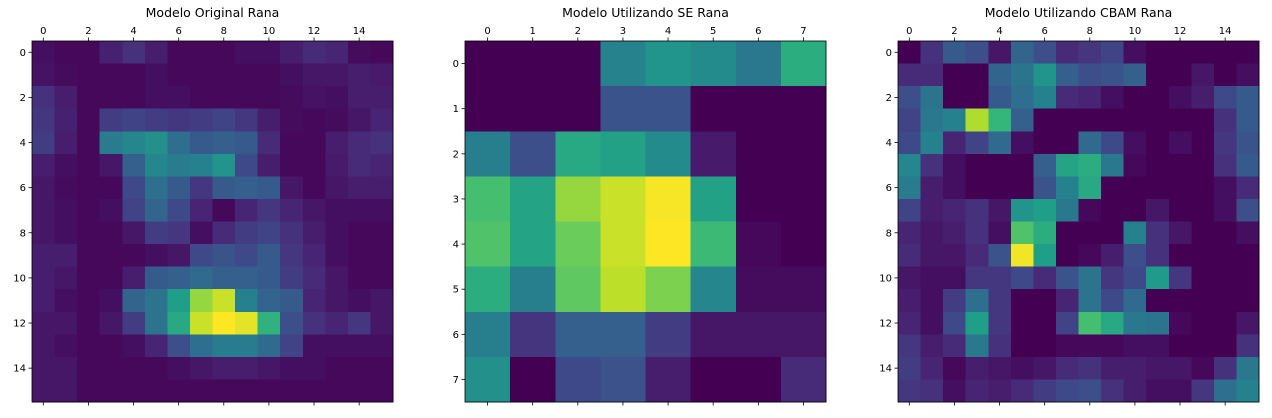 This screenshot has height=418, width=1272. Describe the element at coordinates (1135, 31) in the screenshot. I see `x-tick-label: 10` at that location.